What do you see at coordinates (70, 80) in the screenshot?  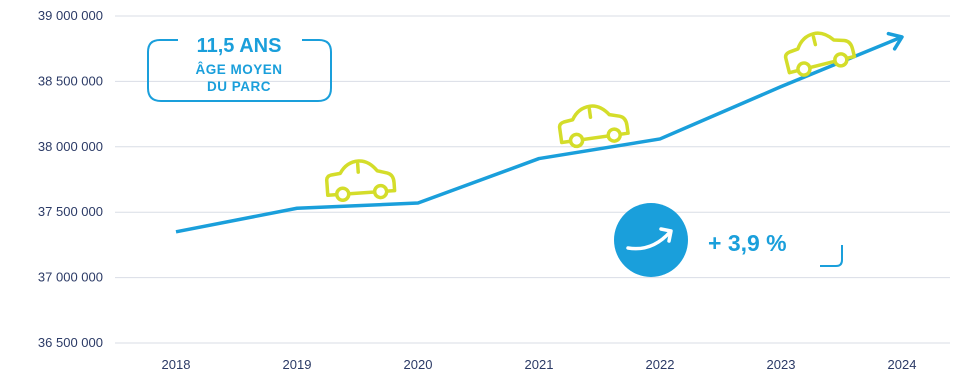 I see `y-tick-label: 38 500 000` at bounding box center [70, 80].